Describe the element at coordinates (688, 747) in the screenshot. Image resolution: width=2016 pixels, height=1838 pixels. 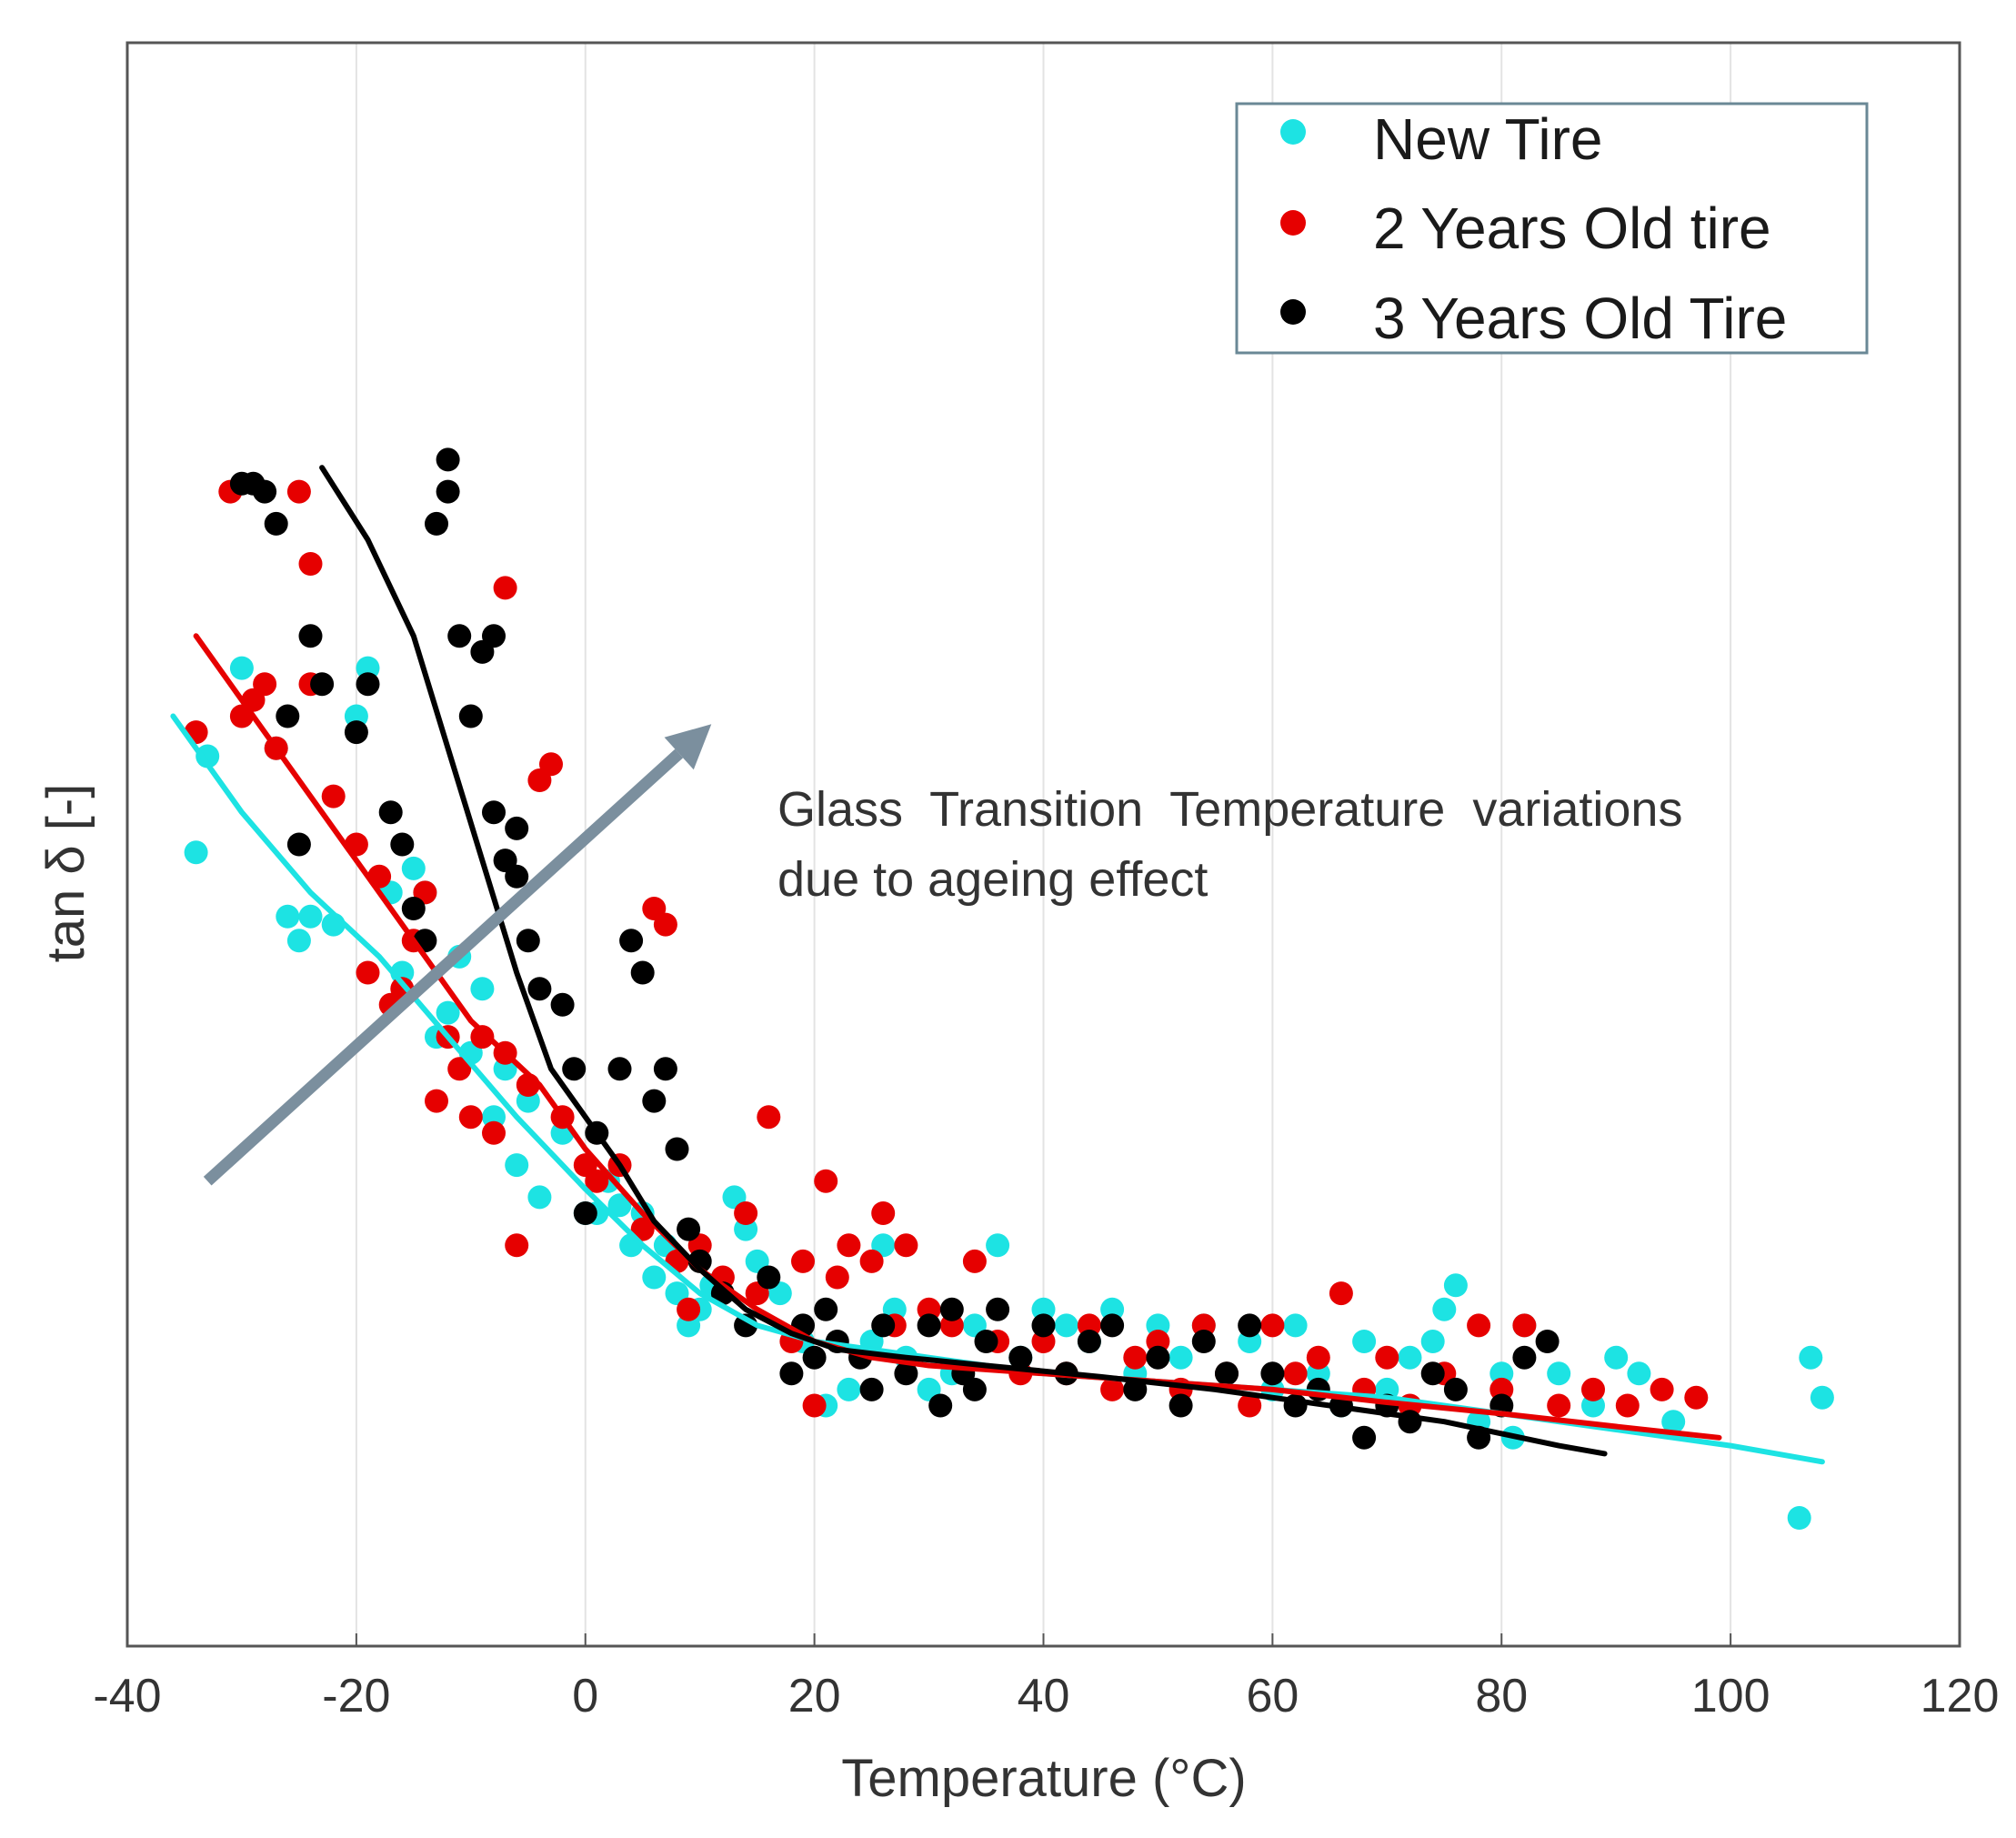
I see `annotation-arrow-head` at that location.